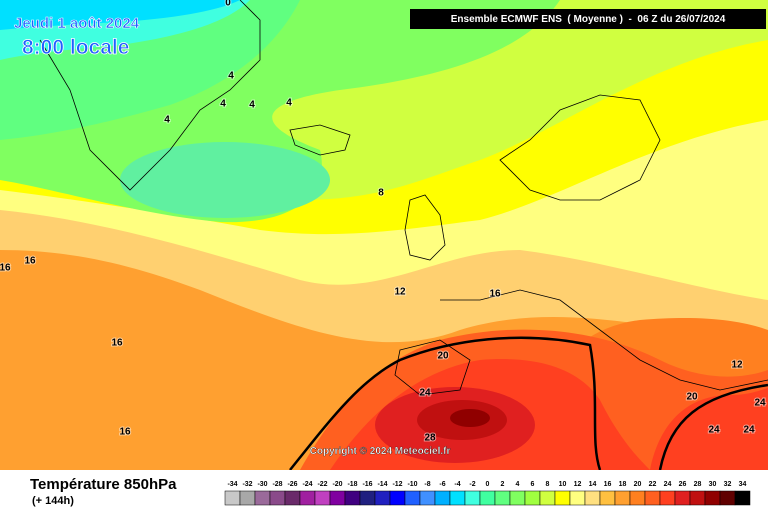 The height and width of the screenshot is (517, 768). Describe the element at coordinates (53, 501) in the screenshot. I see `lead-time: (+ 144h)` at that location.